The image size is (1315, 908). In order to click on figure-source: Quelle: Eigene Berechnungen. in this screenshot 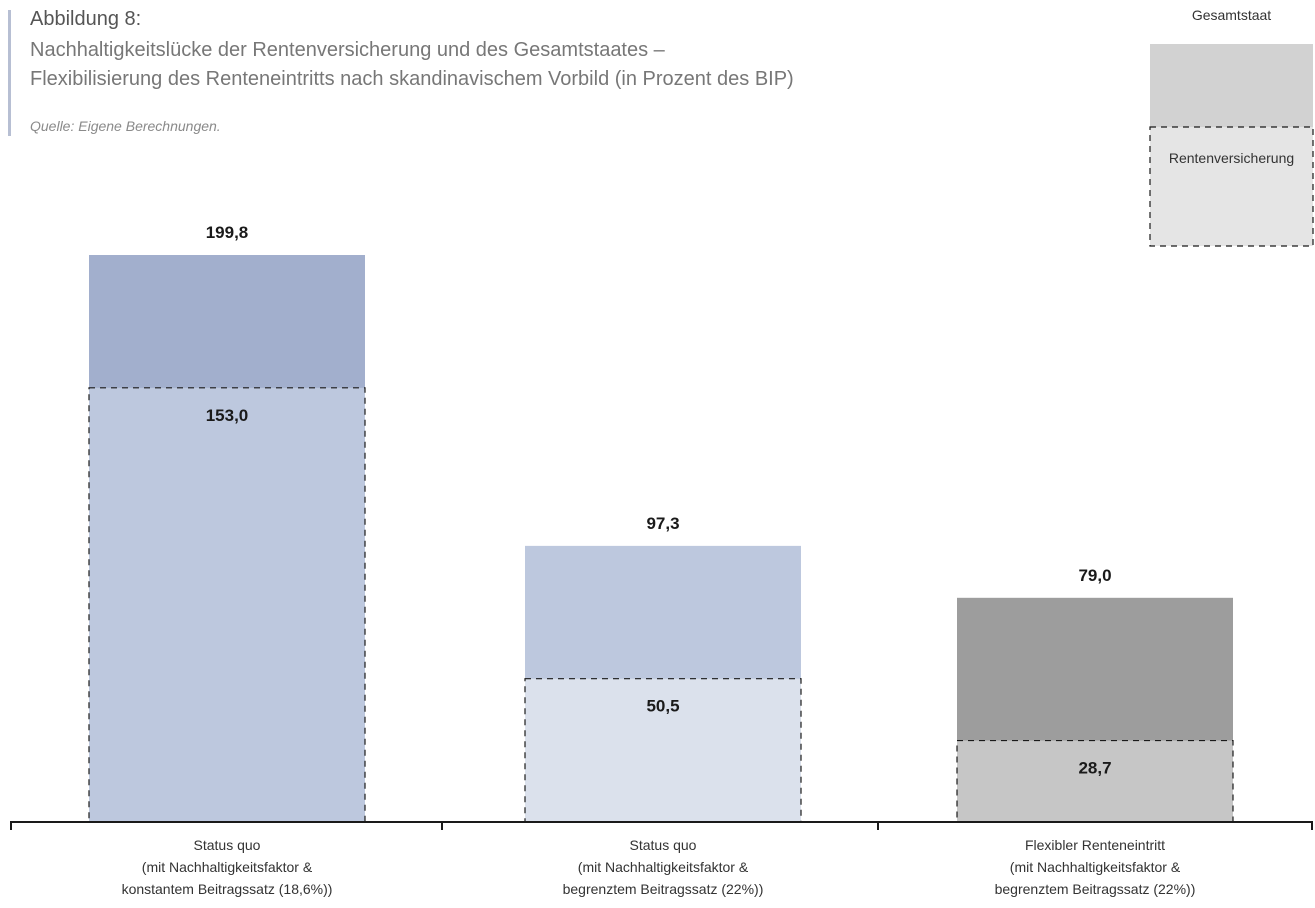, I will do `click(125, 126)`.